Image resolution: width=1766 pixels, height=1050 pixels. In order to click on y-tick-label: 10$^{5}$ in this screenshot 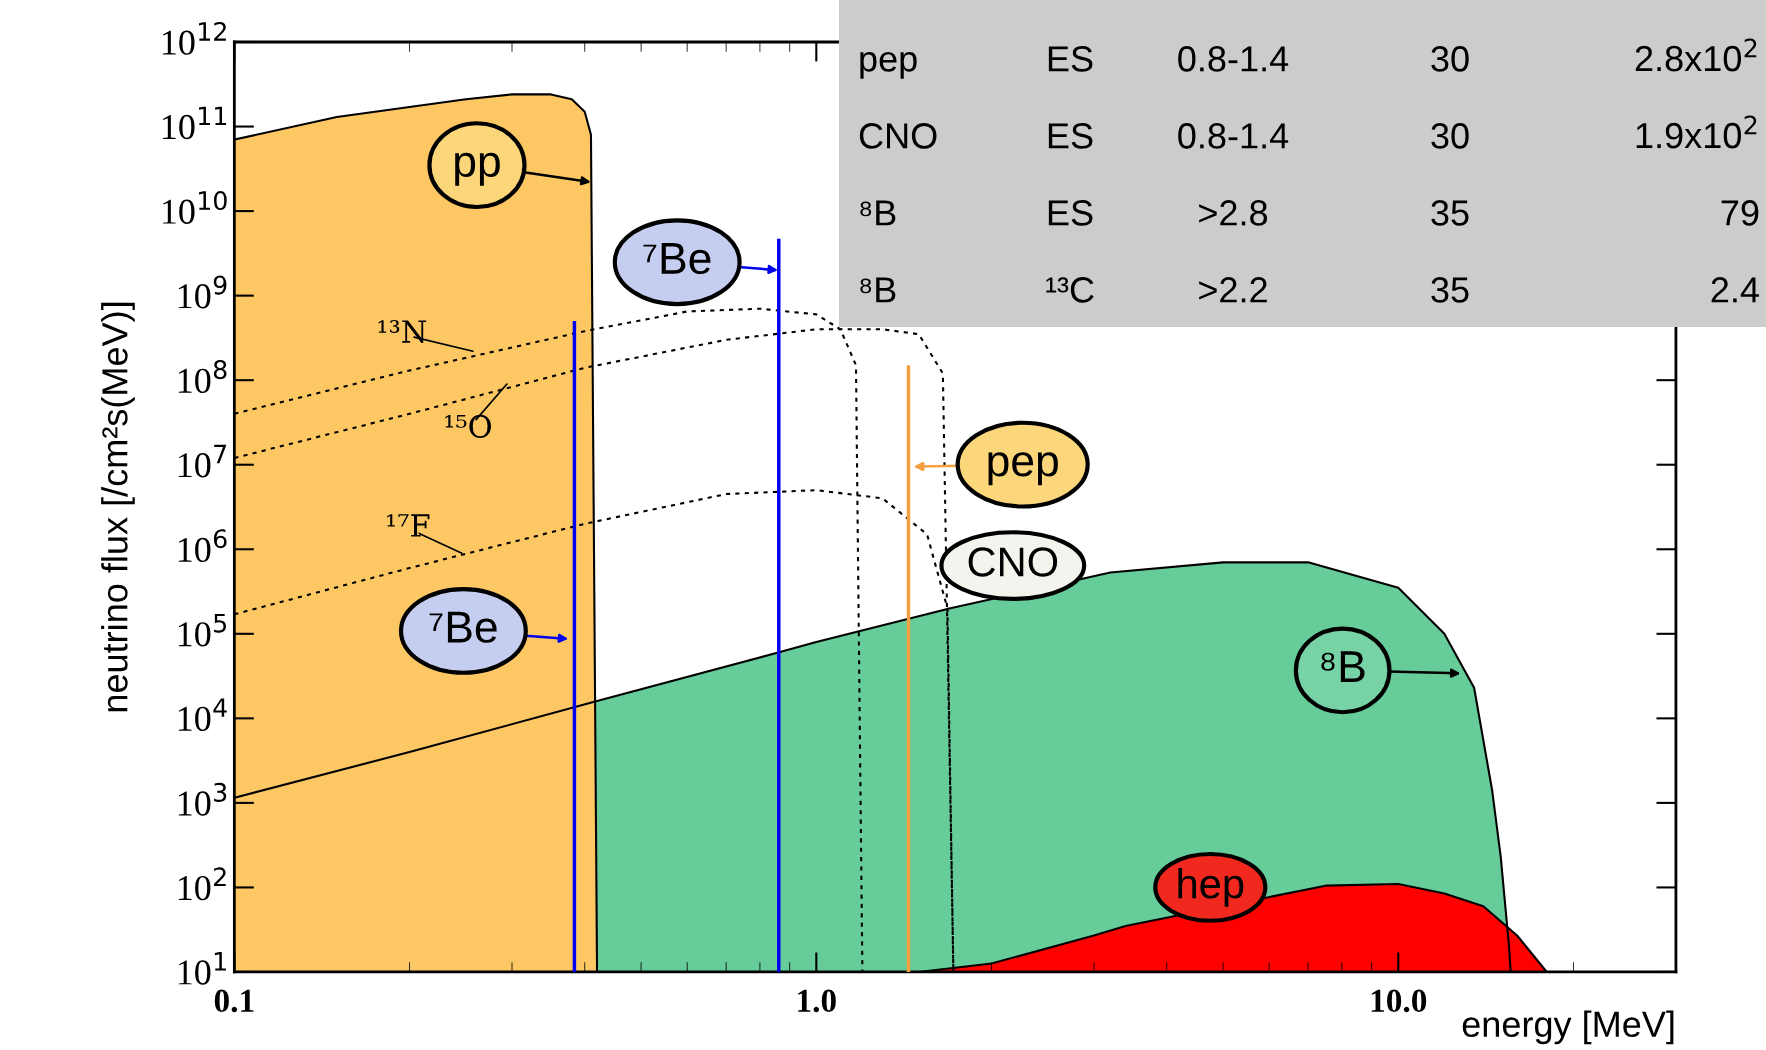, I will do `click(202, 630)`.